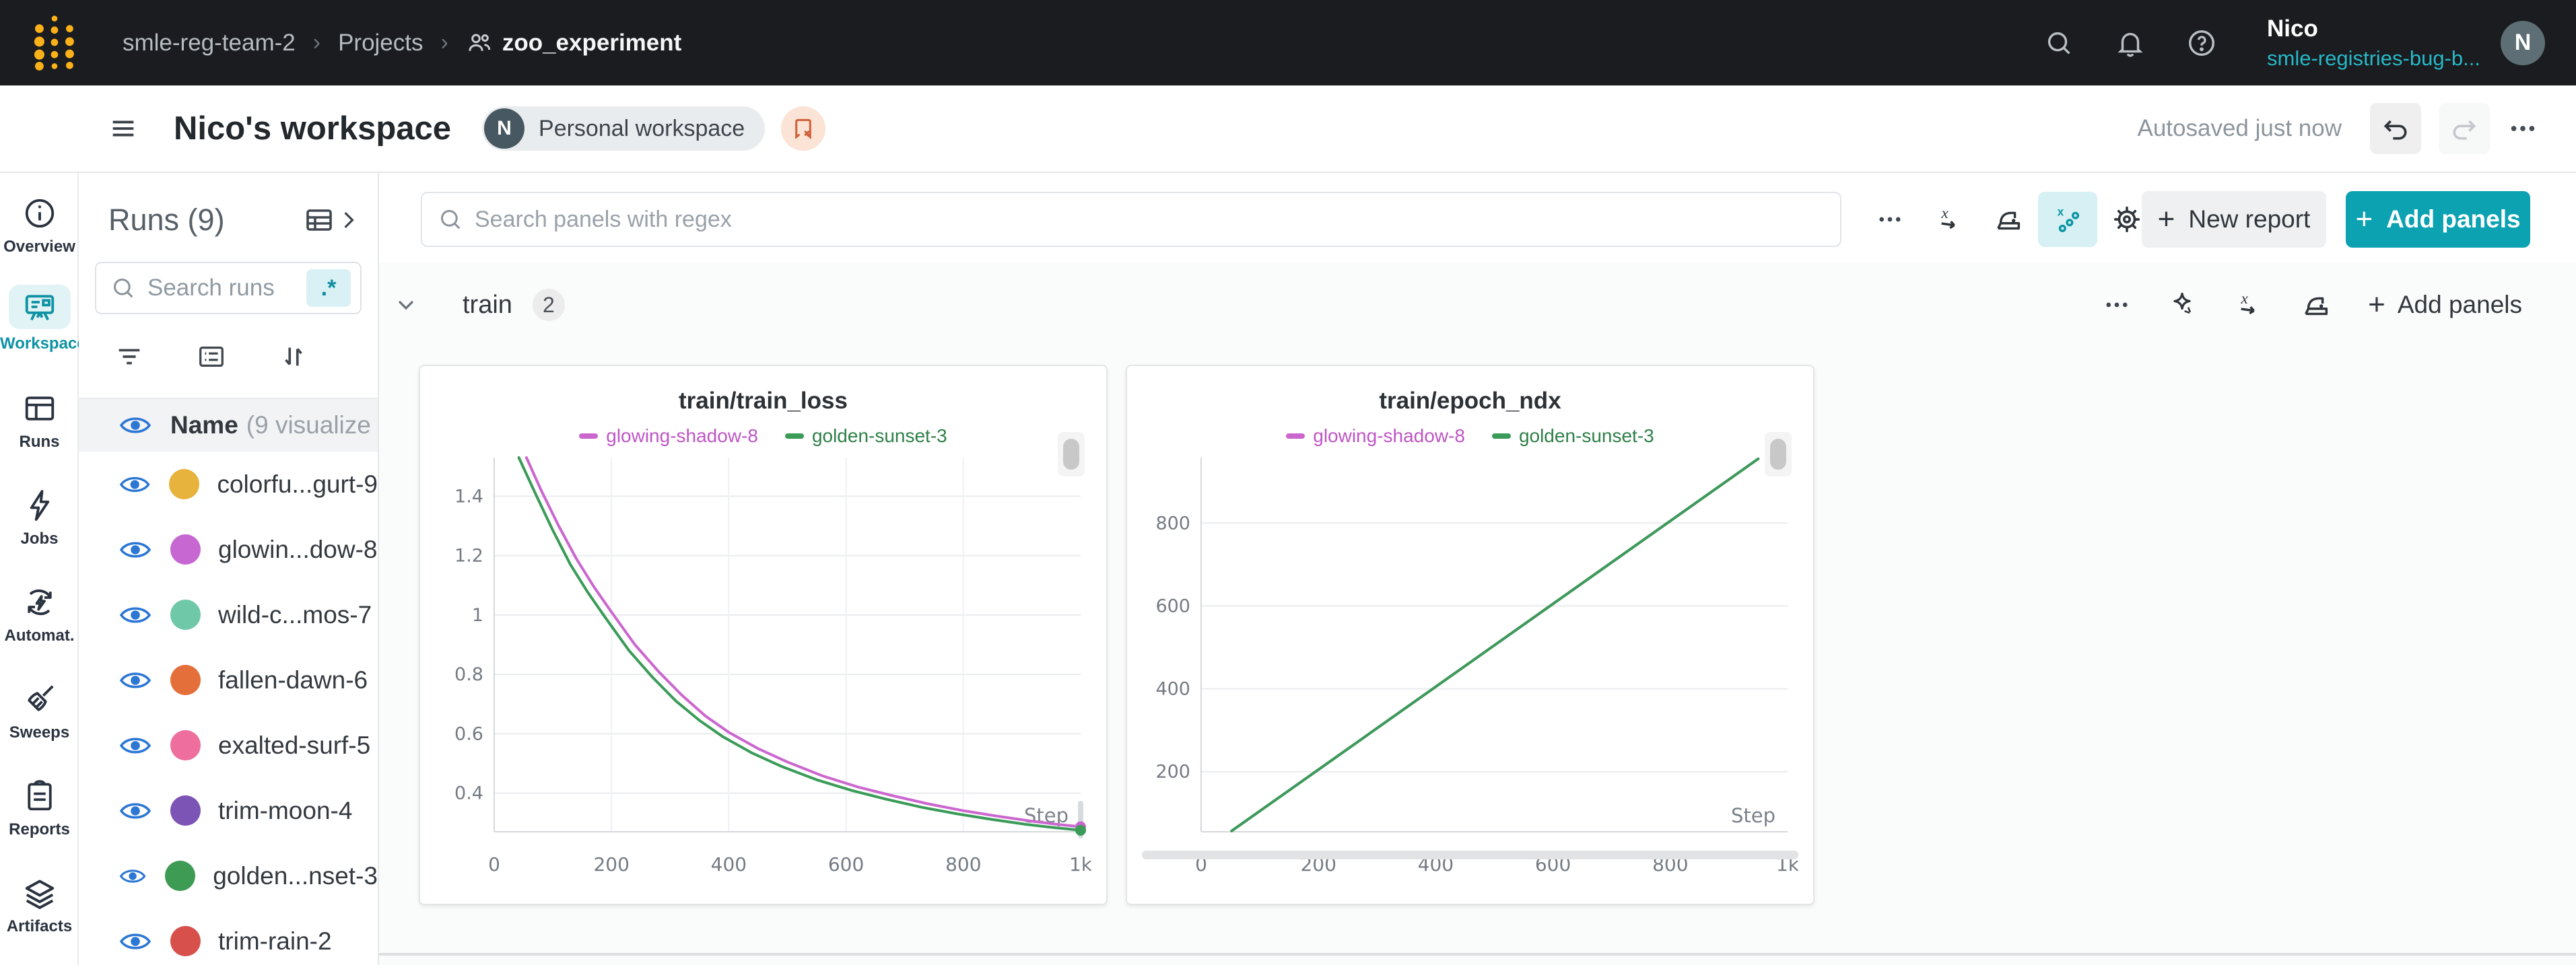  Describe the element at coordinates (2395, 128) in the screenshot. I see `undo-button` at that location.